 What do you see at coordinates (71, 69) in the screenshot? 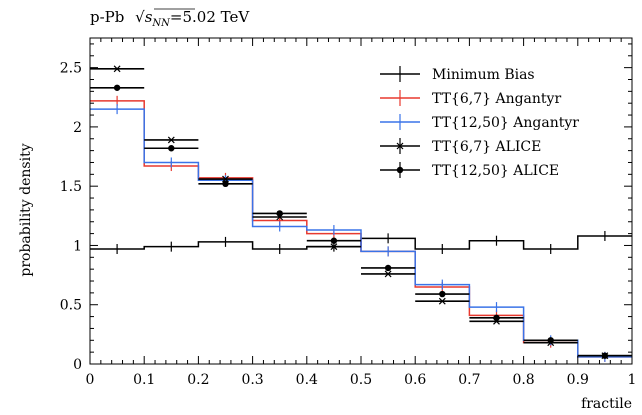
I see `y-tick-label: 2.5` at bounding box center [71, 69].